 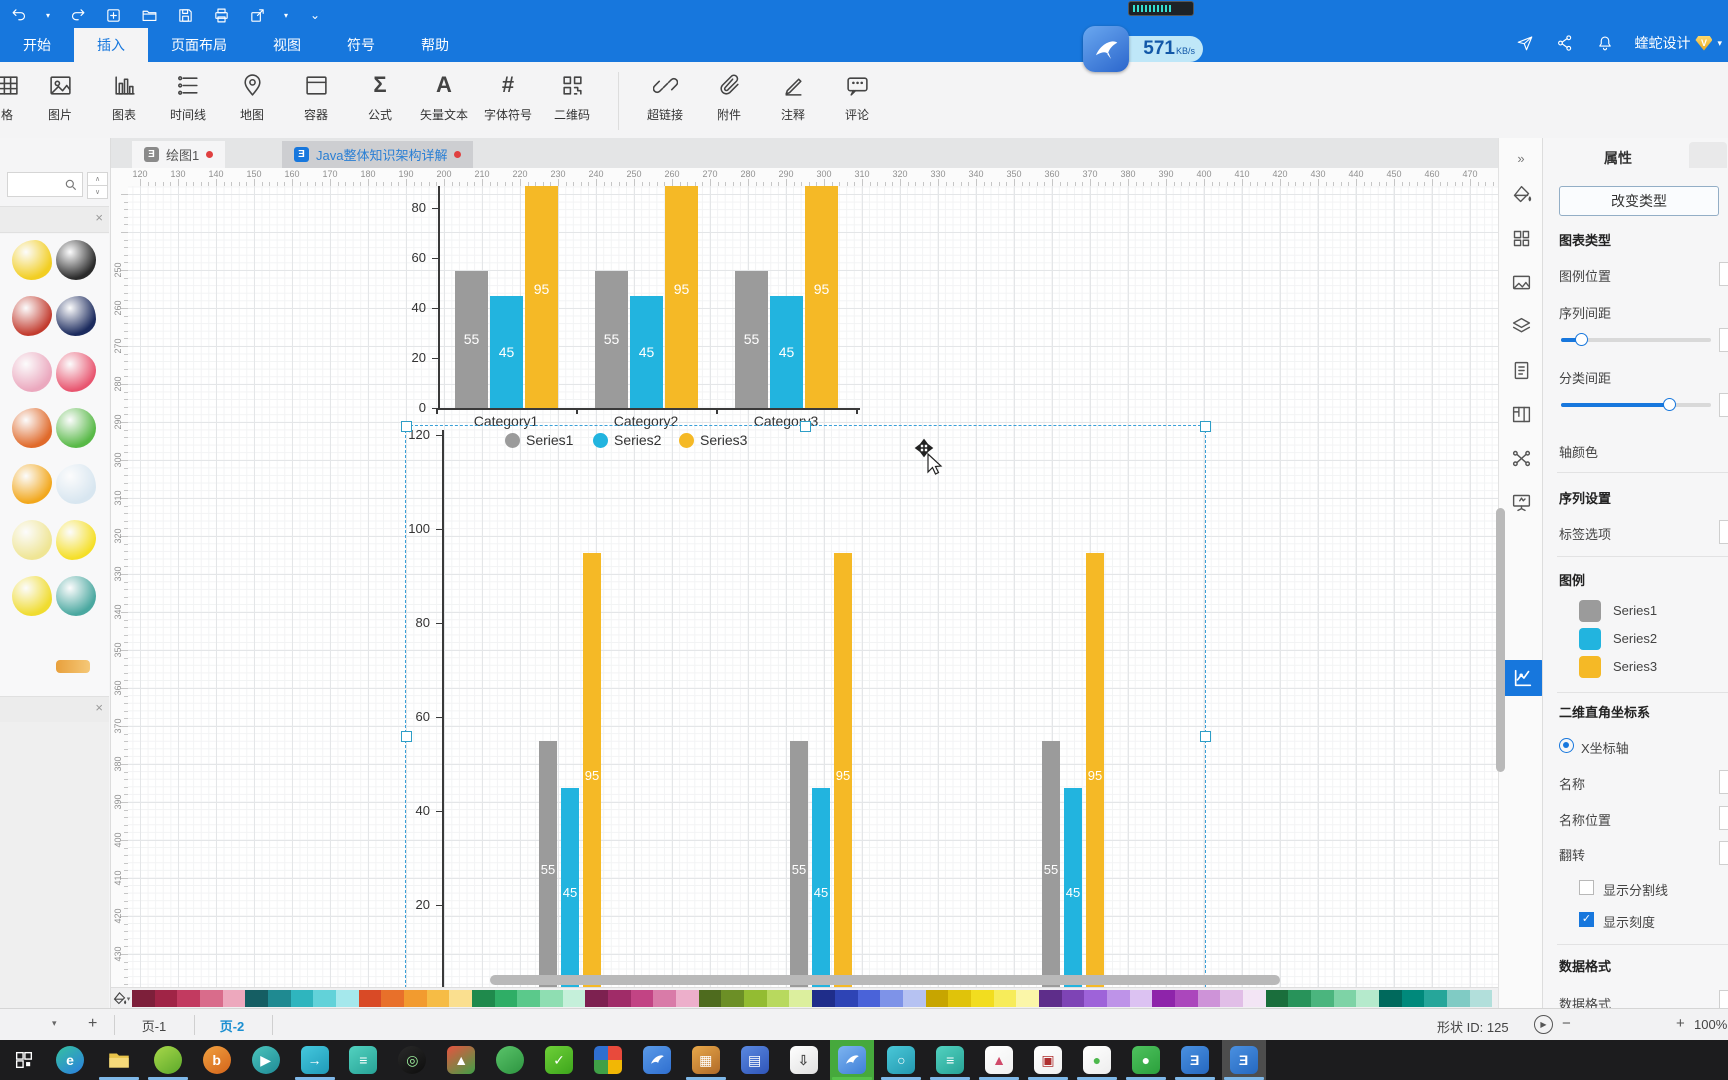 I want to click on color-swatch-#7ED3A6, so click(x=1345, y=998).